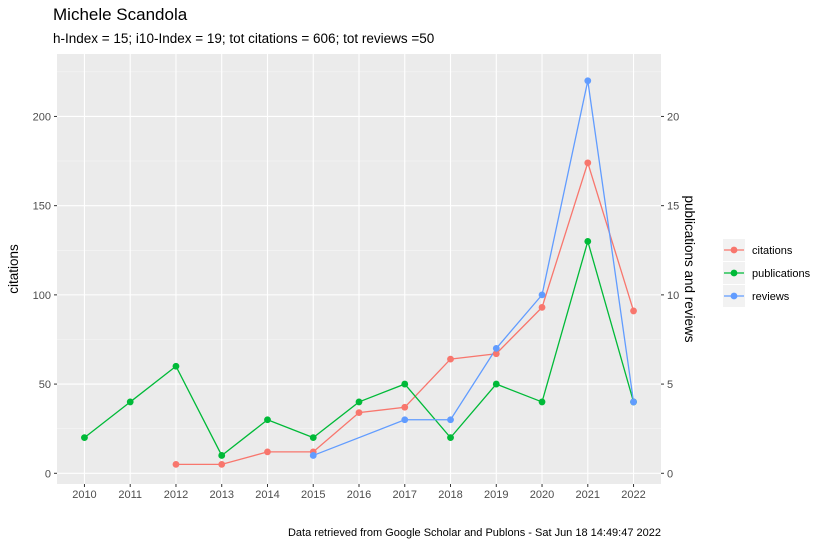 Image resolution: width=829 pixels, height=546 pixels. I want to click on legend-point-publications, so click(734, 273).